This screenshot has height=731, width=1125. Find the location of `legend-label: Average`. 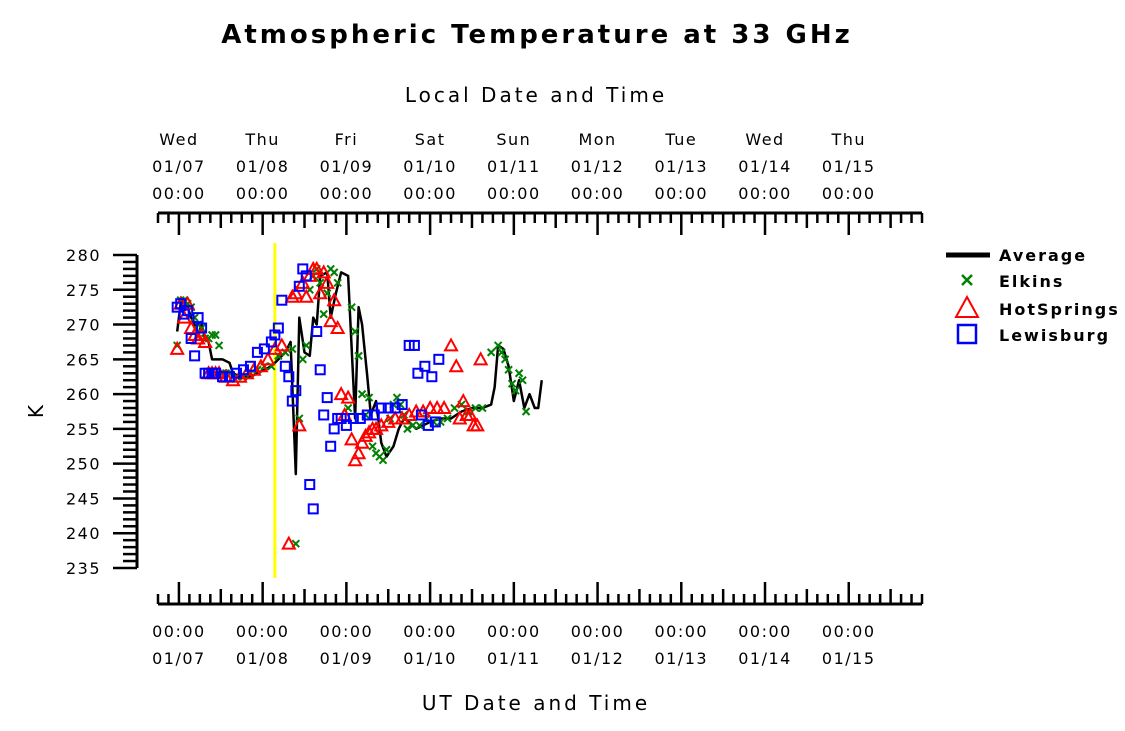

legend-label: Average is located at coordinates (1043, 255).